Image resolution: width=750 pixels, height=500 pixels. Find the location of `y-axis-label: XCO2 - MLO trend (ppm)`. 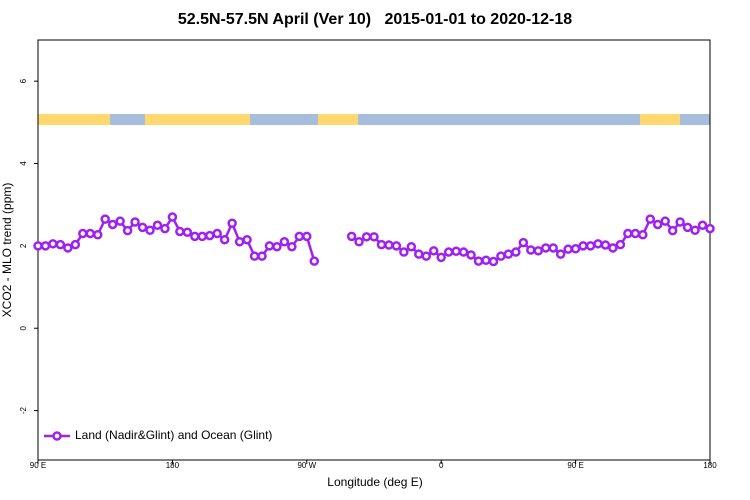

y-axis-label: XCO2 - MLO trend (ppm) is located at coordinates (7, 250).